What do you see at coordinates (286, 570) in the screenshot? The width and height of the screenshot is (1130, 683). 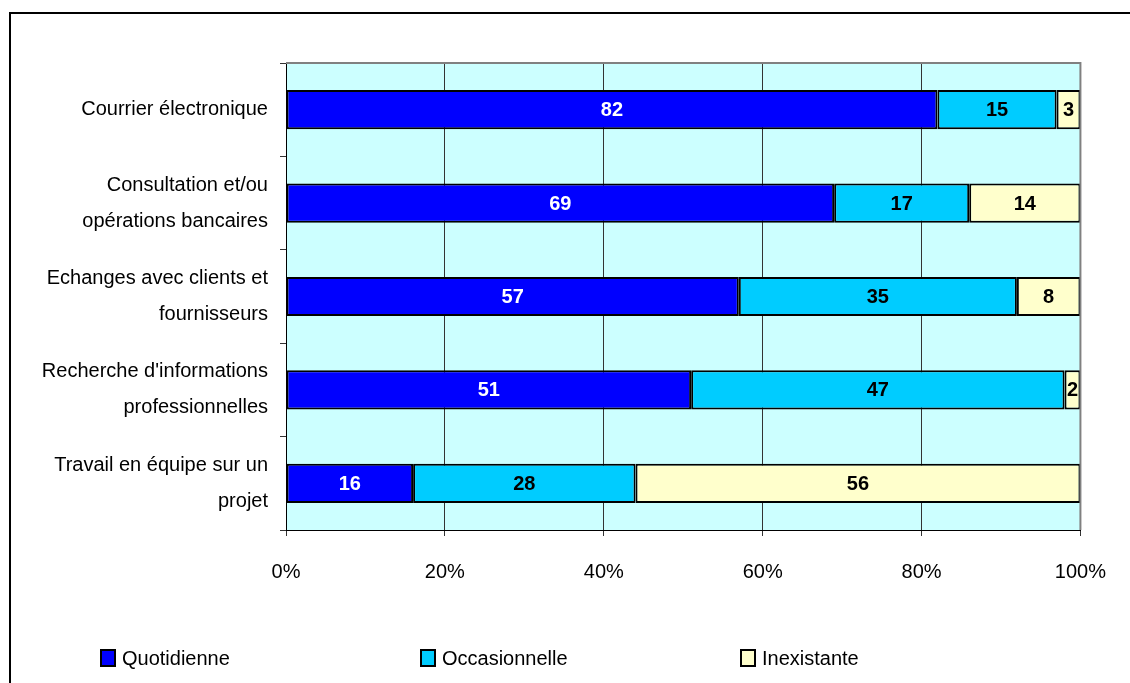 I see `x-tick-label: 0%` at bounding box center [286, 570].